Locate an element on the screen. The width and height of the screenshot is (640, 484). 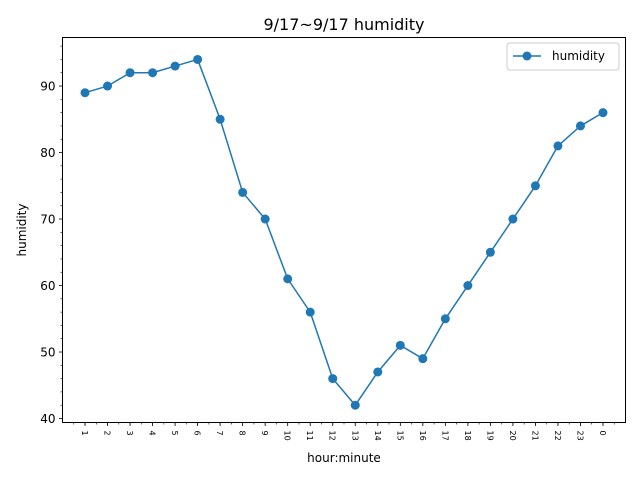
x-tick-label: 4 is located at coordinates (152, 433).